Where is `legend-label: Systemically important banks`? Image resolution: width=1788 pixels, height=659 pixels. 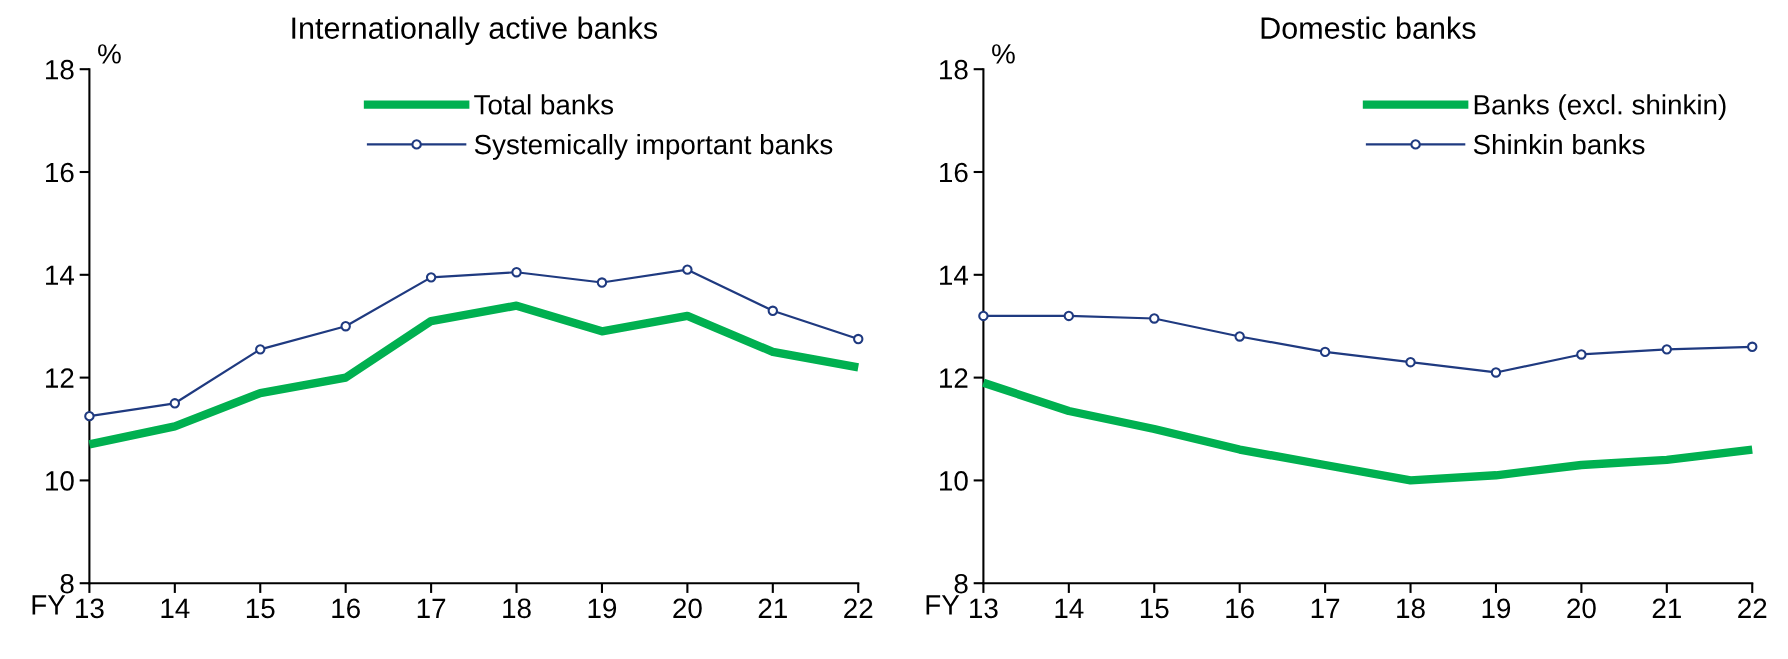 legend-label: Systemically important banks is located at coordinates (653, 146).